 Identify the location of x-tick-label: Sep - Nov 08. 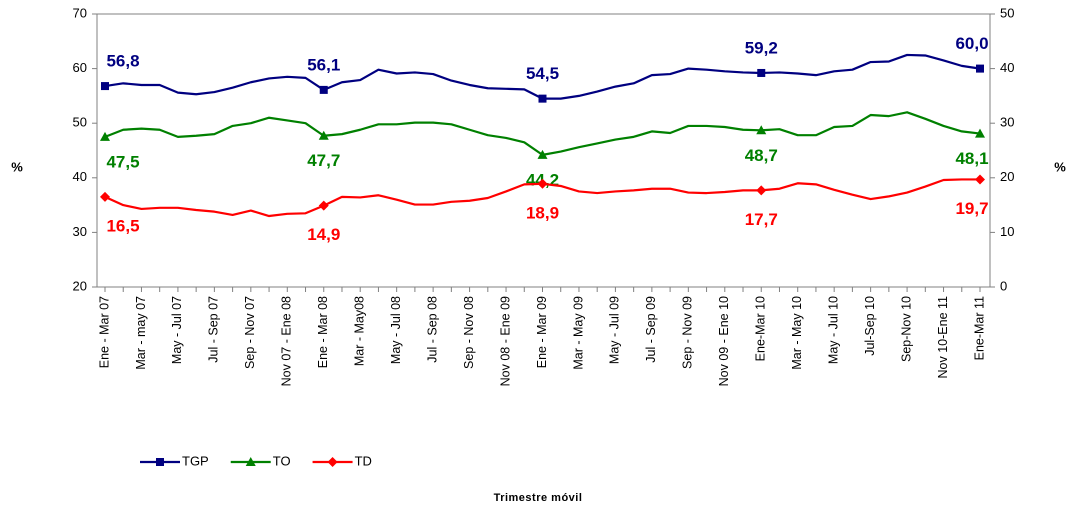
(469, 332).